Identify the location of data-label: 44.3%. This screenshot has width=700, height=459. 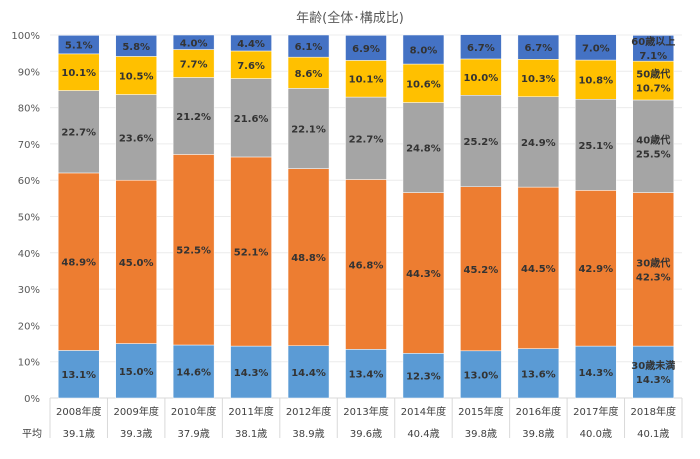
(423, 274).